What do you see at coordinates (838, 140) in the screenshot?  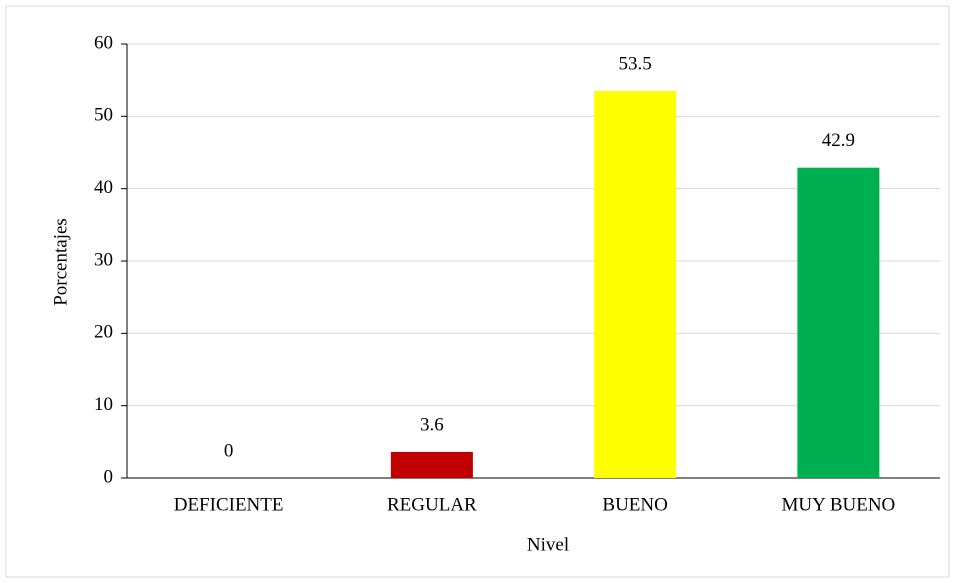 I see `data-label: 42.9` at bounding box center [838, 140].